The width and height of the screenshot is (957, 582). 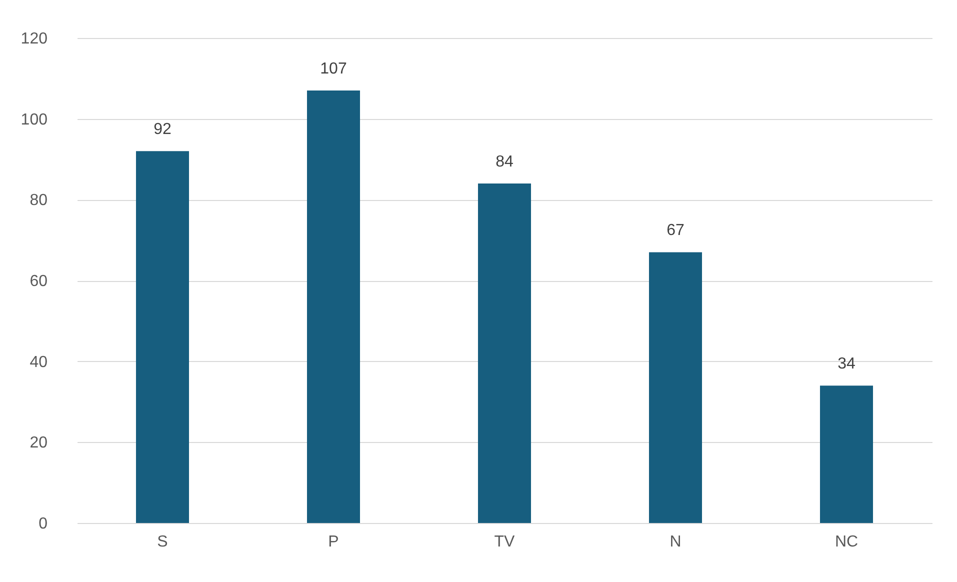 I want to click on y-tick-label: 80, so click(x=39, y=201).